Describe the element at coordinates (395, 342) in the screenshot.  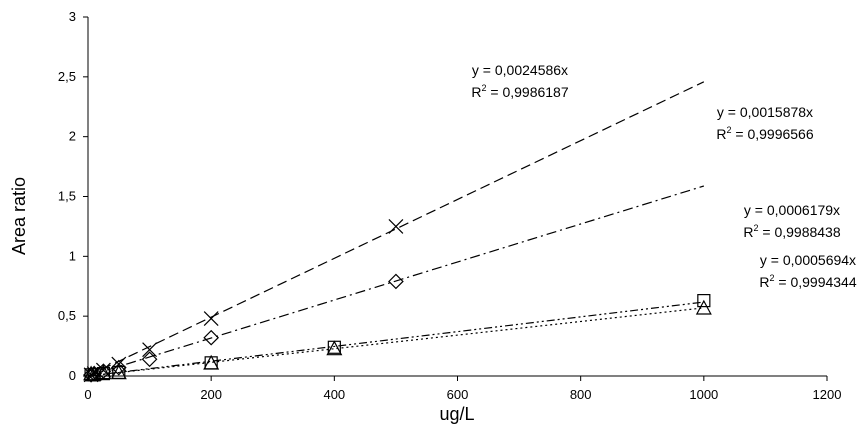
I see `trendline-triangle` at that location.